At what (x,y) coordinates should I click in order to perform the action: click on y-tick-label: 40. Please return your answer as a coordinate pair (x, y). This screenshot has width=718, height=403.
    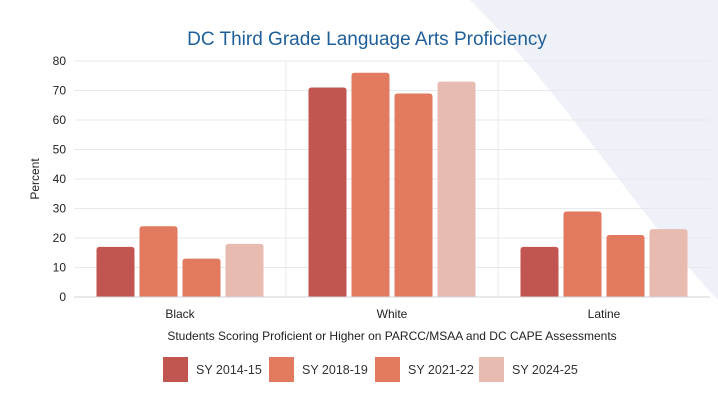
    Looking at the image, I should click on (60, 179).